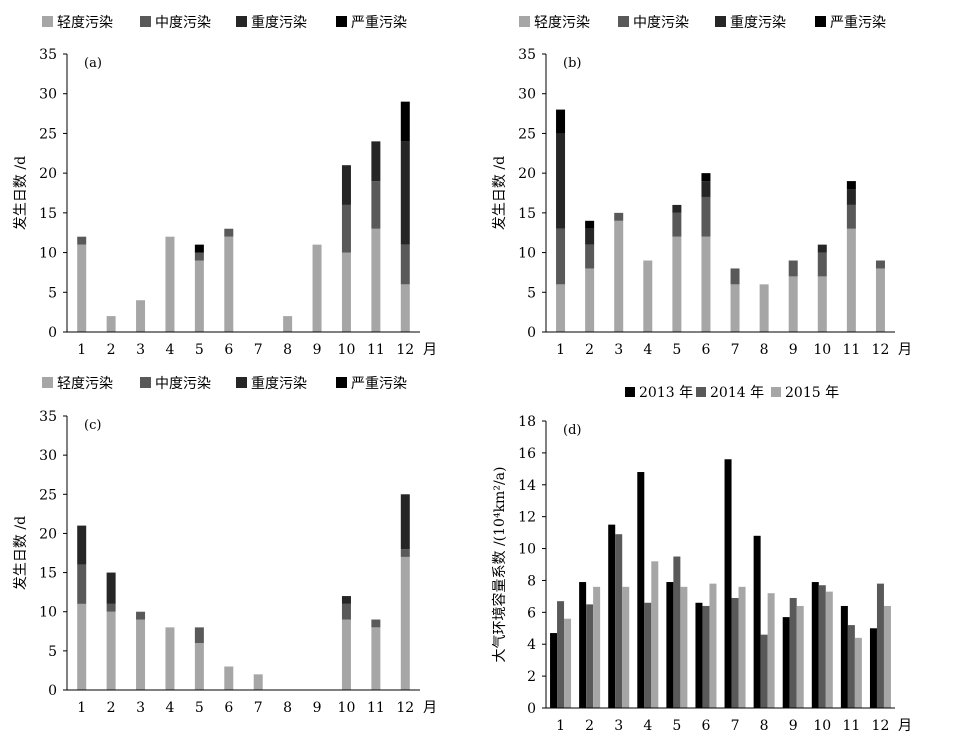 The height and width of the screenshot is (736, 963). Describe the element at coordinates (561, 121) in the screenshot. I see `bar-b-m1-s4` at that location.